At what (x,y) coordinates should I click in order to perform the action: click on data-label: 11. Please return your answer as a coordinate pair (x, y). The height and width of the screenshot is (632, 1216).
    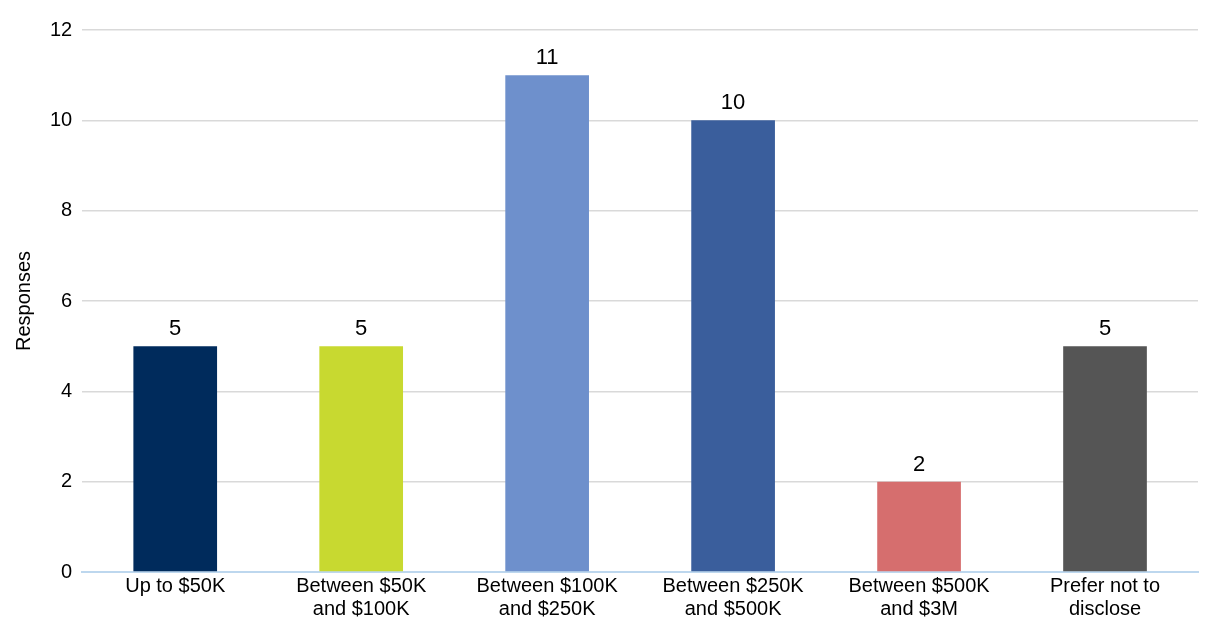
    Looking at the image, I should click on (547, 57).